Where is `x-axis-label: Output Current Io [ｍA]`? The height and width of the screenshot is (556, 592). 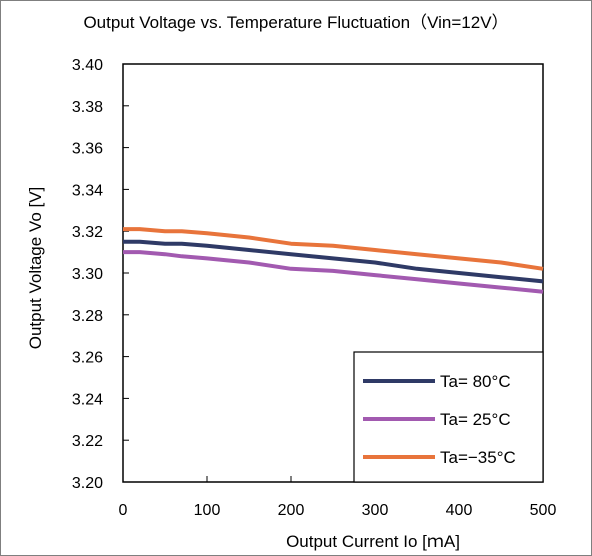 x-axis-label: Output Current Io [ｍA] is located at coordinates (373, 541).